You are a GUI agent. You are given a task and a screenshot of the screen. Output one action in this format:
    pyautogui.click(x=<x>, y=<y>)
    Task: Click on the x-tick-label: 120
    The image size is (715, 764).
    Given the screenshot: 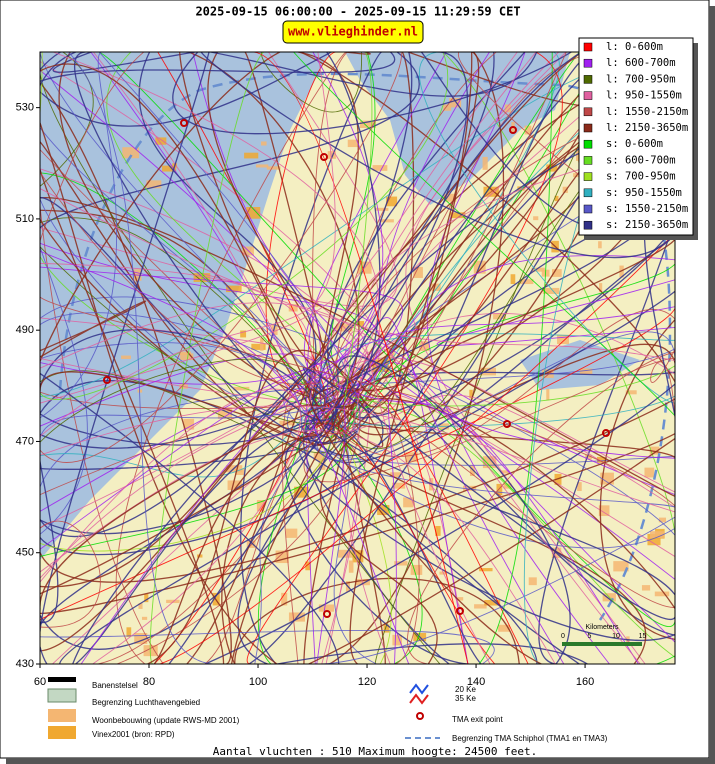 What is the action you would take?
    pyautogui.click(x=367, y=682)
    